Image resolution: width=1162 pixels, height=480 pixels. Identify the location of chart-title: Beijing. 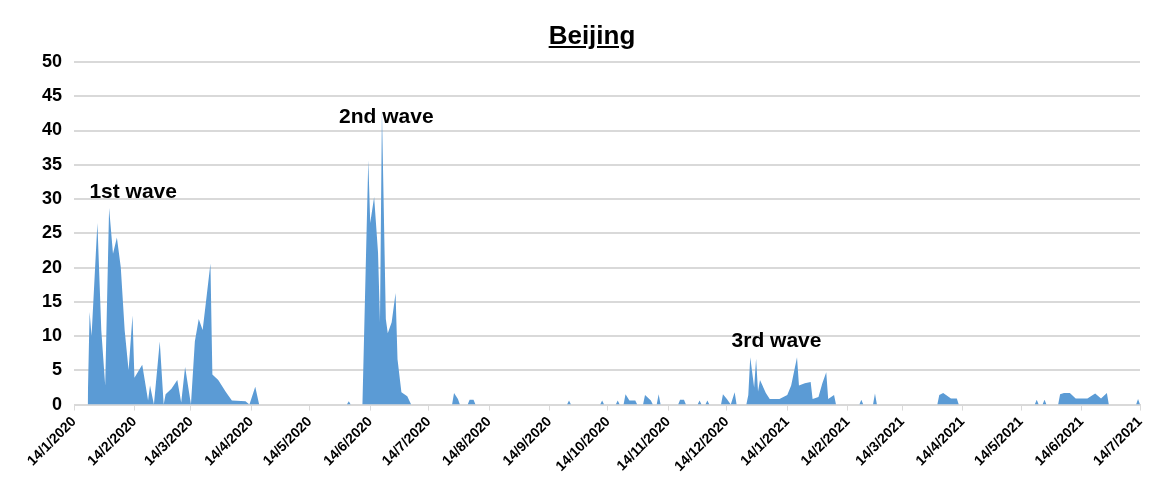
(592, 35).